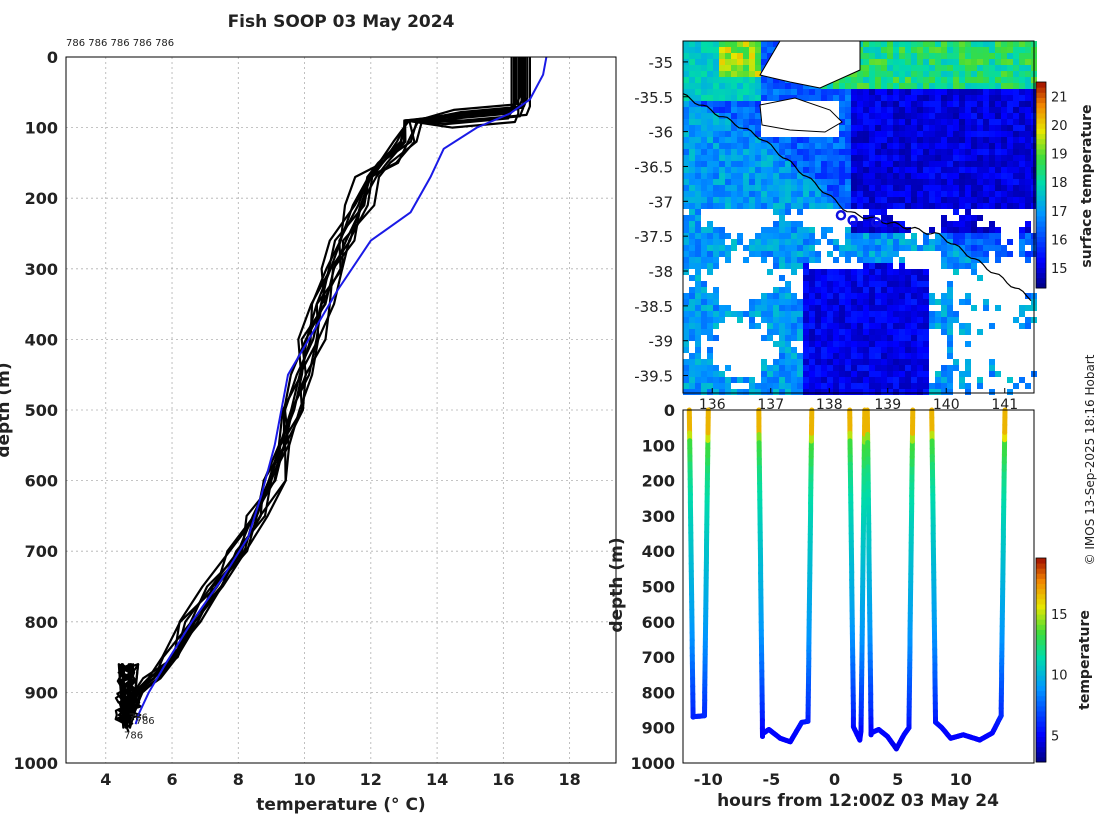 The height and width of the screenshot is (820, 1100). What do you see at coordinates (41, 269) in the screenshot?
I see `profile-y-tick-label: 300` at bounding box center [41, 269].